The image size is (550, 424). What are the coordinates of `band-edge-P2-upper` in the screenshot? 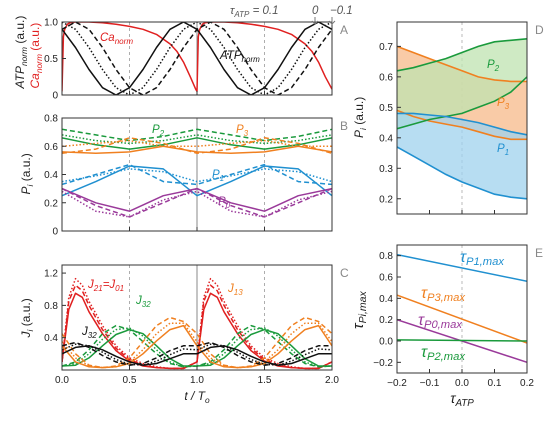 It's located at (462, 55).